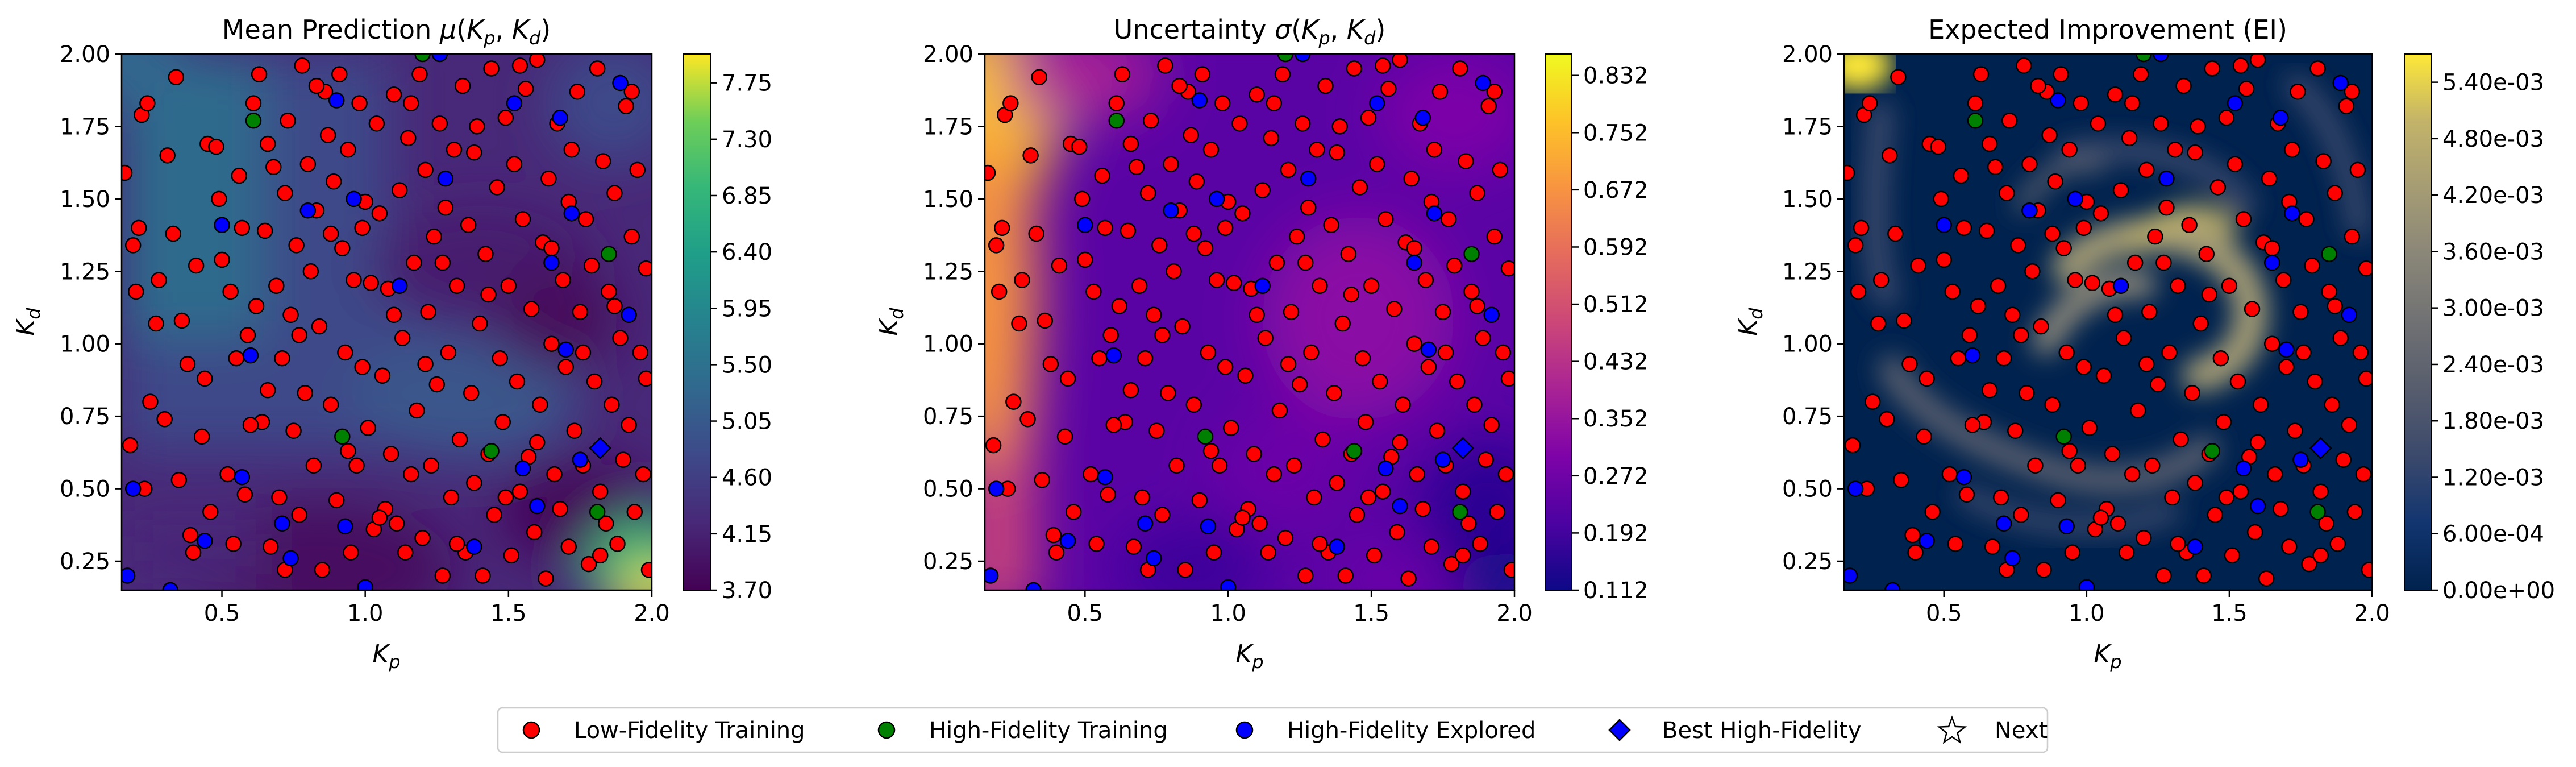 This screenshot has width=2576, height=767. What do you see at coordinates (1250, 31) in the screenshot?
I see `panel-title: Uncertainty σ(Kp, Kd)` at bounding box center [1250, 31].